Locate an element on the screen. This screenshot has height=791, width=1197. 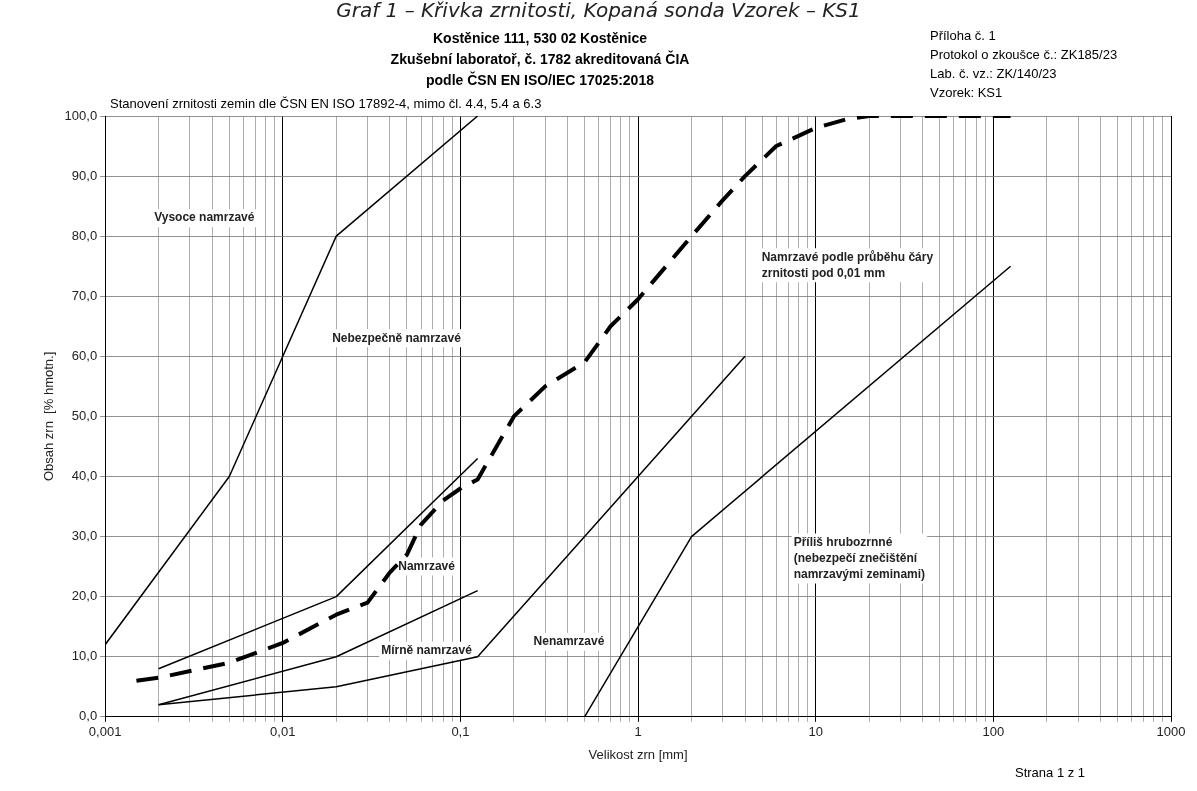
y-tick-label: 90,0 is located at coordinates (84, 175).